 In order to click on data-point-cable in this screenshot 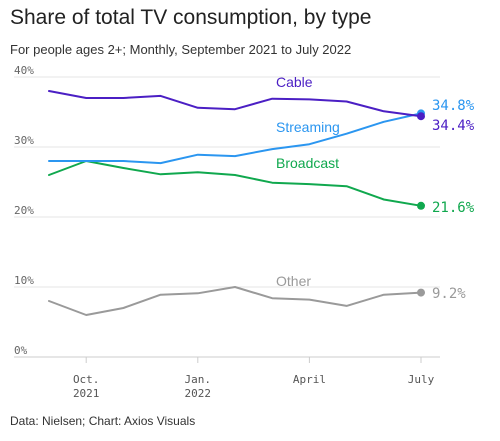, I will do `click(421, 116)`.